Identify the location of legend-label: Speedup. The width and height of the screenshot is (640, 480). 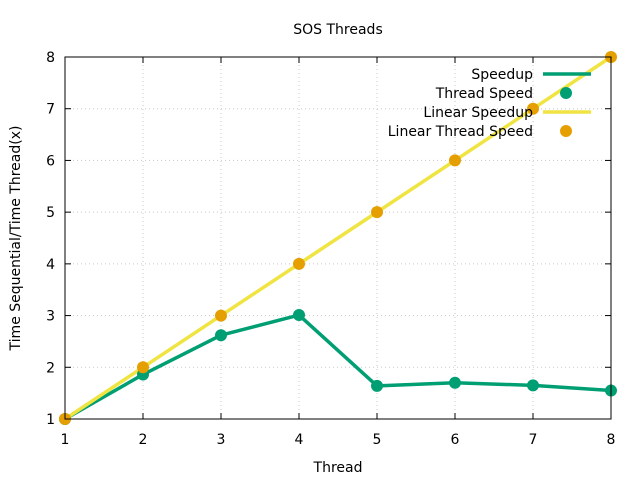
(502, 75).